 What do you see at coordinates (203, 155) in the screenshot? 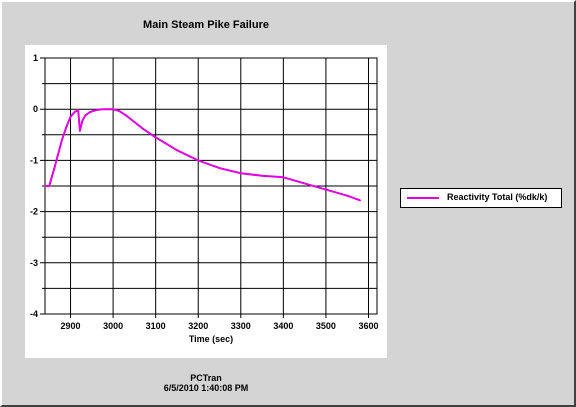
I see `series-line` at bounding box center [203, 155].